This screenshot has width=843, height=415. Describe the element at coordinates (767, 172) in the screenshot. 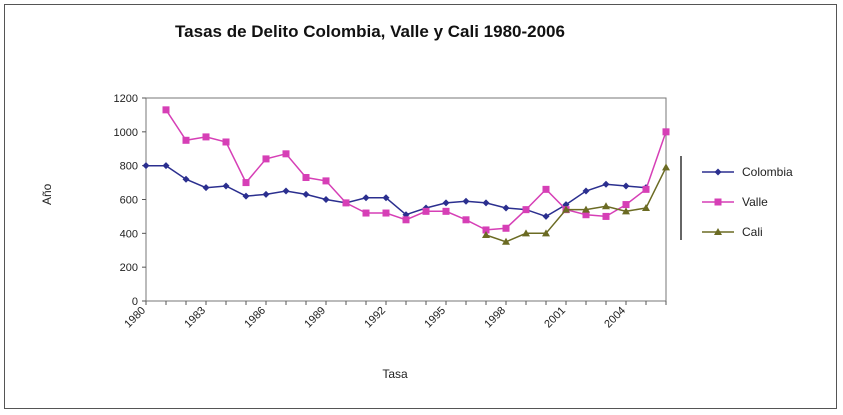

I see `legend-label-colombia: Colombia` at that location.